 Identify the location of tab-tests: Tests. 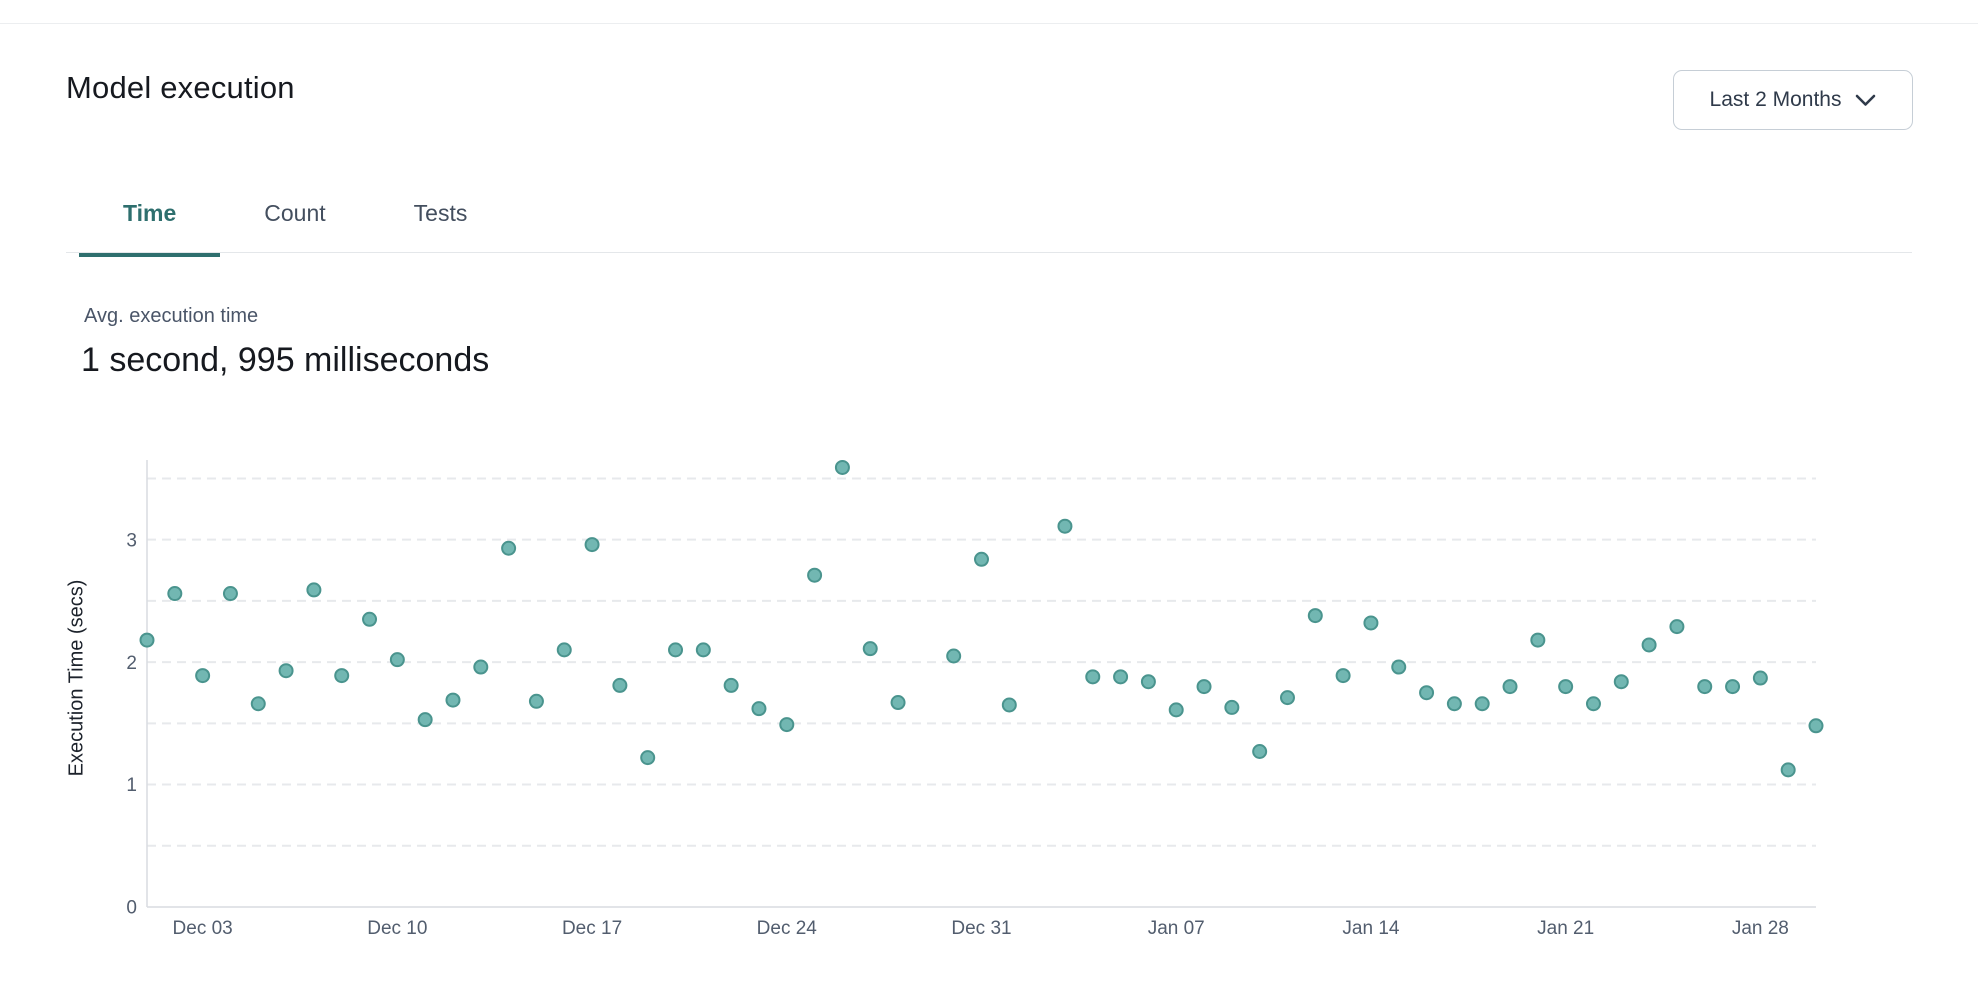
(440, 213).